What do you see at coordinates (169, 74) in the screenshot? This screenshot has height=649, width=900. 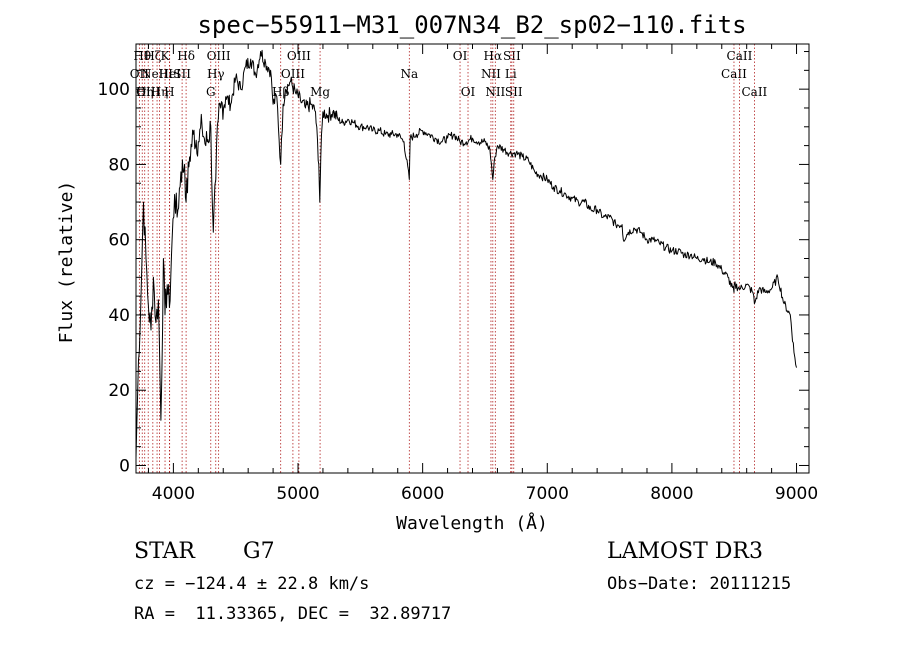 I see `line-label: HeI` at bounding box center [169, 74].